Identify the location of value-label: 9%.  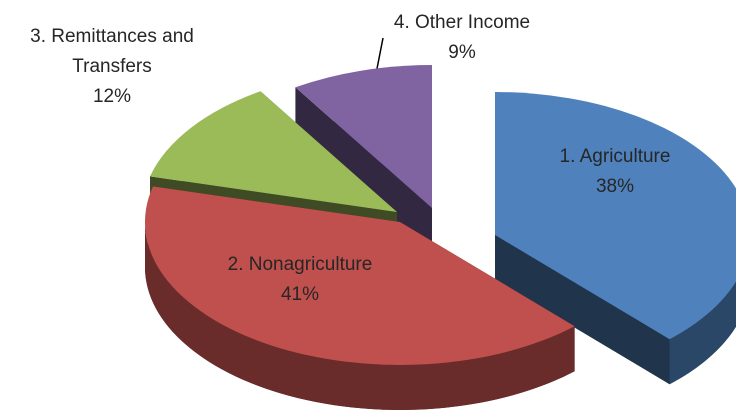
(462, 52).